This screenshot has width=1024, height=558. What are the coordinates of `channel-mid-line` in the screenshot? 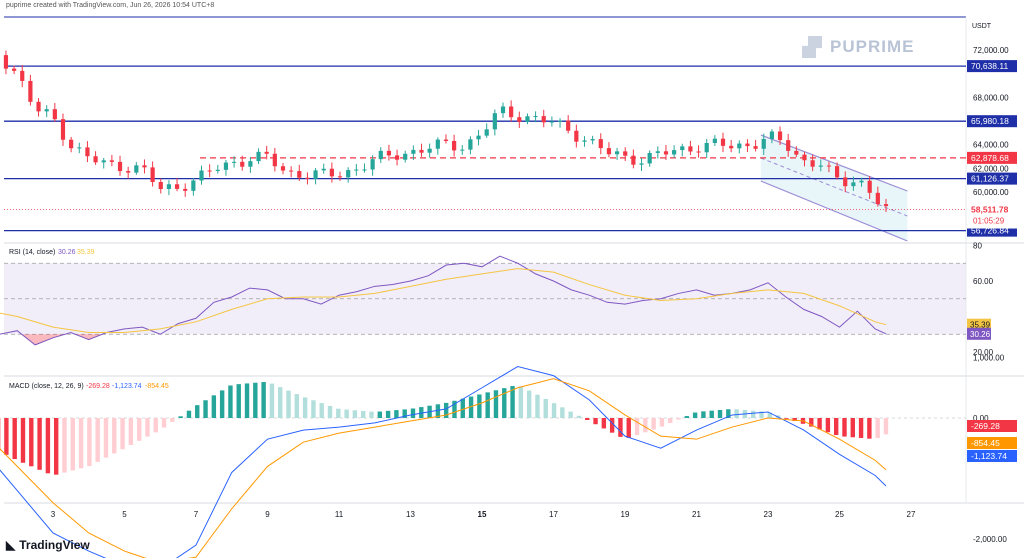 It's located at (834, 187).